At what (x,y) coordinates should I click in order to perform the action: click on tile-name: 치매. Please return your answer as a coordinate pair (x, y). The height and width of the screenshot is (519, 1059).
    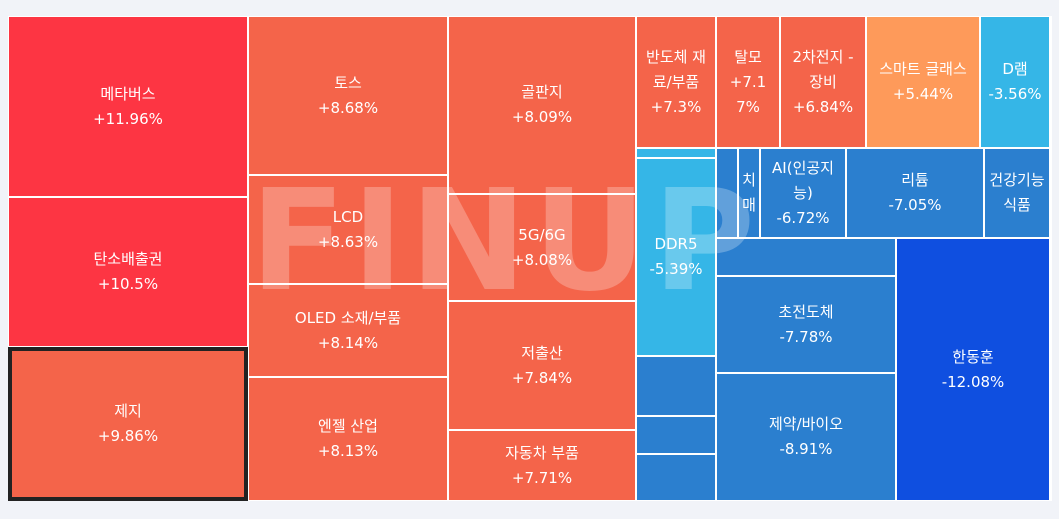
    Looking at the image, I should click on (749, 192).